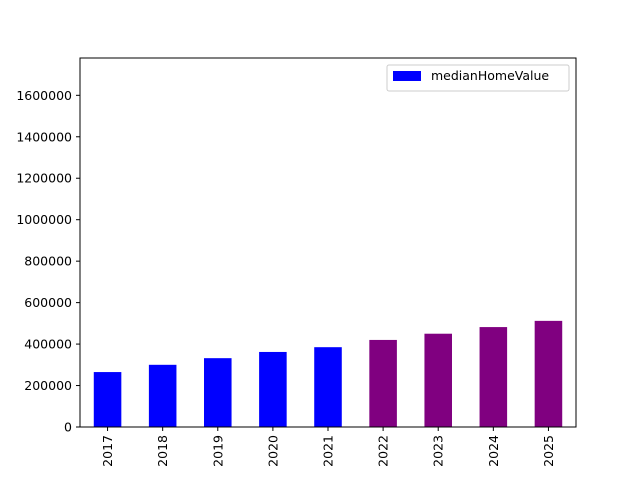 The width and height of the screenshot is (640, 480). What do you see at coordinates (218, 392) in the screenshot?
I see `bar-2019` at bounding box center [218, 392].